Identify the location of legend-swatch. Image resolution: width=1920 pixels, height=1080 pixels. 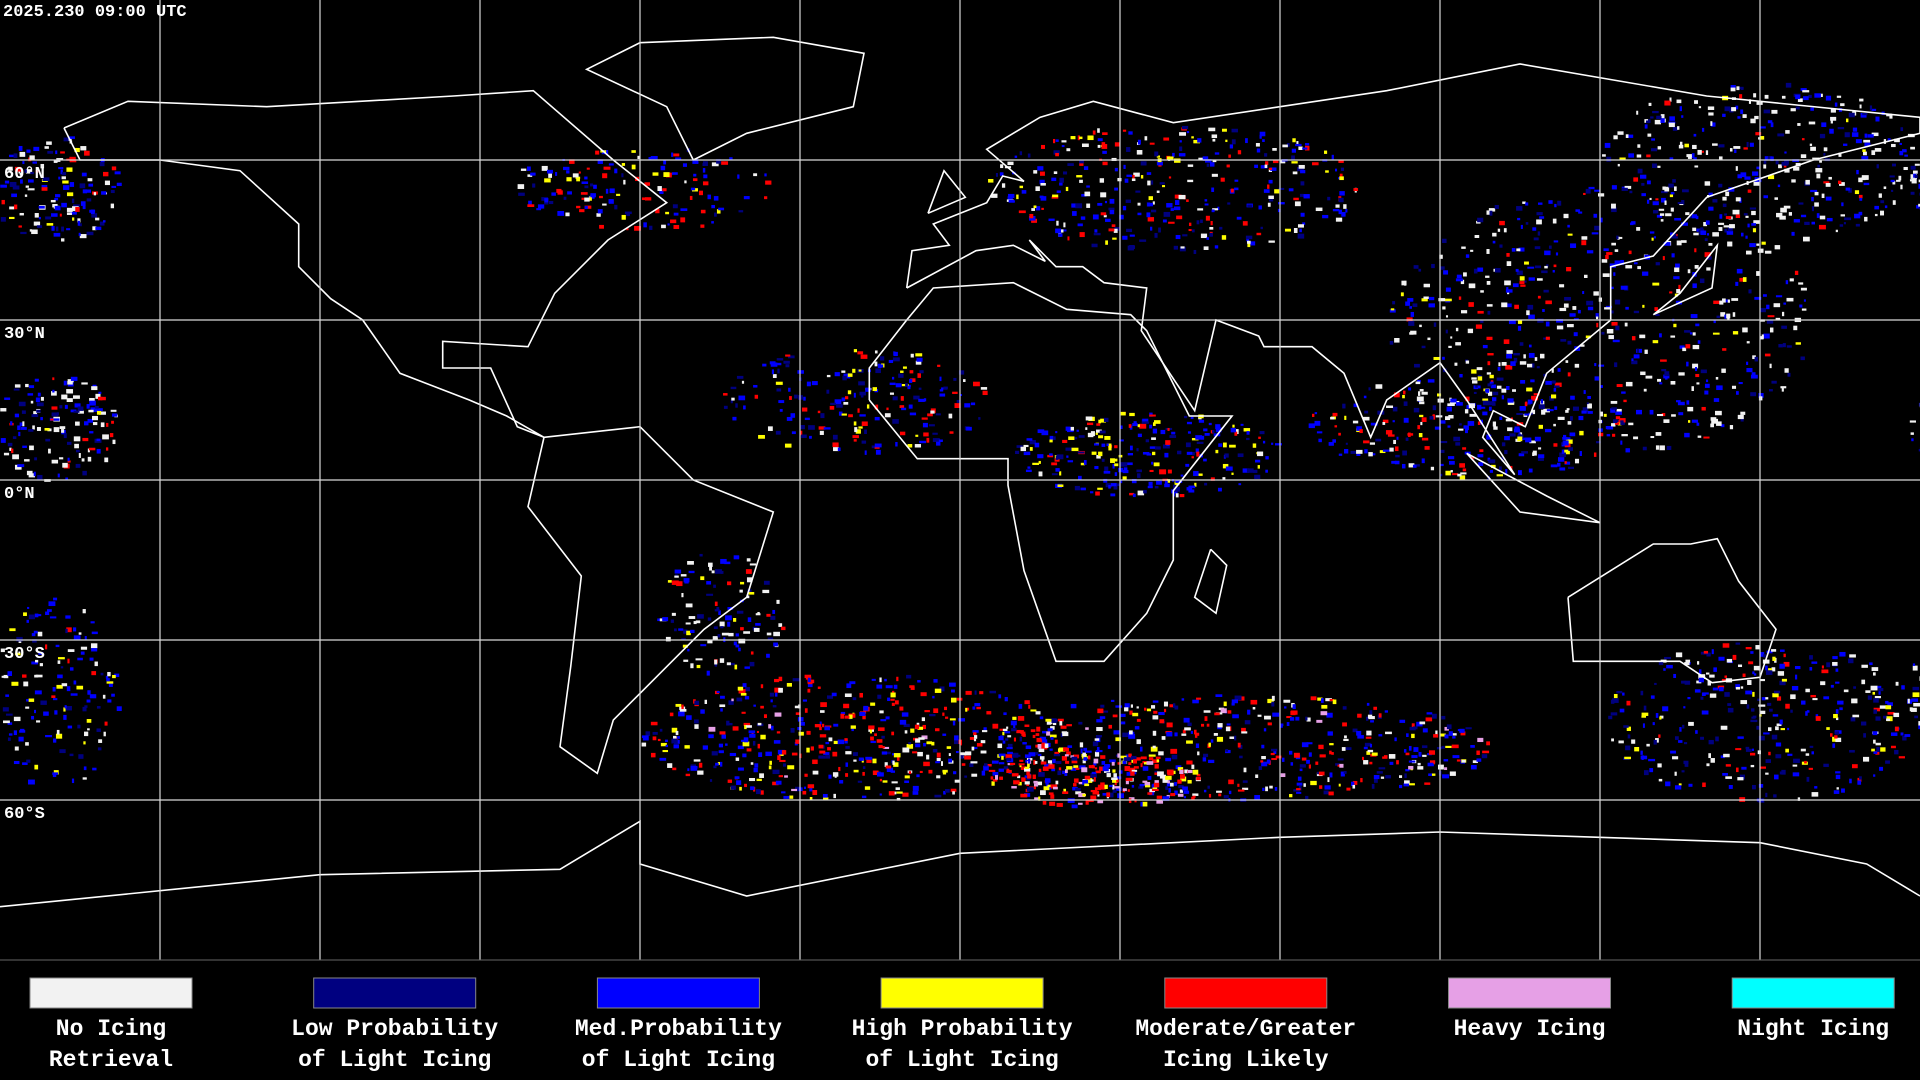
(678, 993).